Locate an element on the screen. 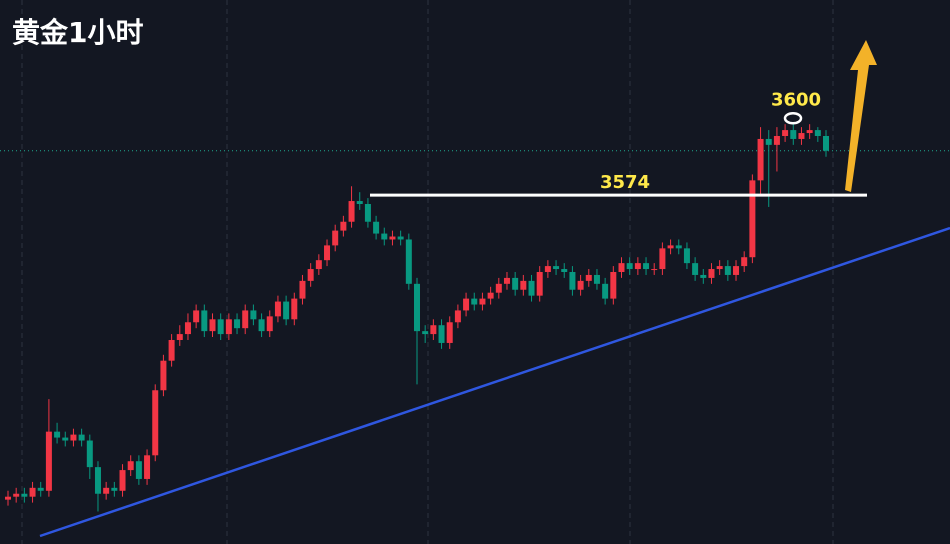 Image resolution: width=950 pixels, height=544 pixels. chart-title: 黄金1小时 is located at coordinates (77, 32).